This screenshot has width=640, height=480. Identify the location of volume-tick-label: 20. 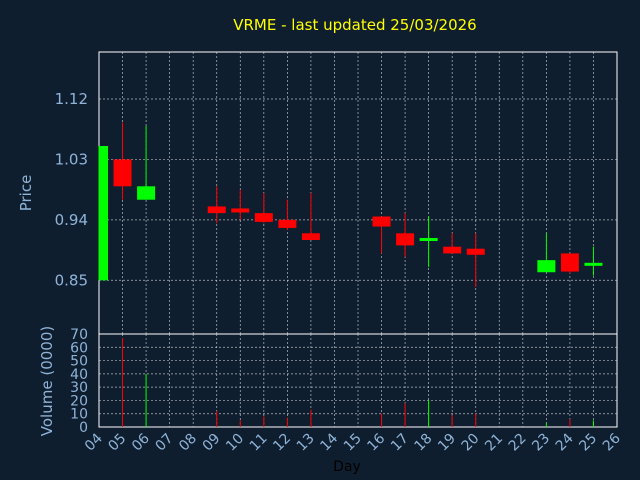
(79, 401).